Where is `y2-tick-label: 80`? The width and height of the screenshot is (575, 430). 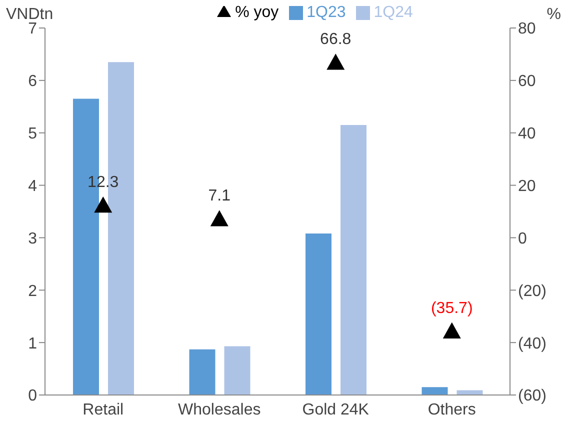 y2-tick-label: 80 is located at coordinates (527, 29).